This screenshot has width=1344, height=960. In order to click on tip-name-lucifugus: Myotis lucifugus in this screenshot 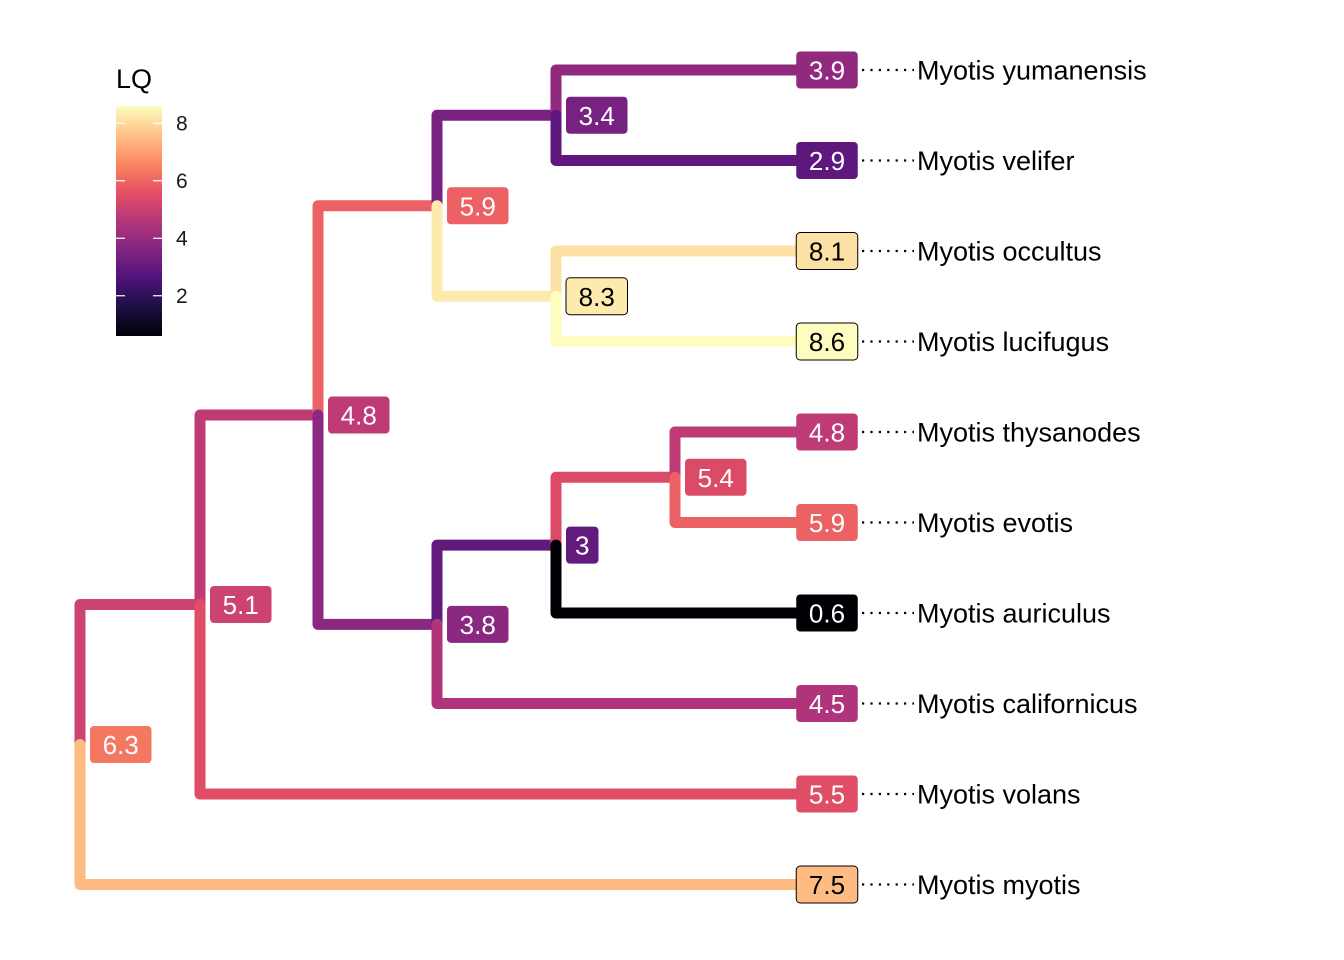, I will do `click(1013, 342)`.